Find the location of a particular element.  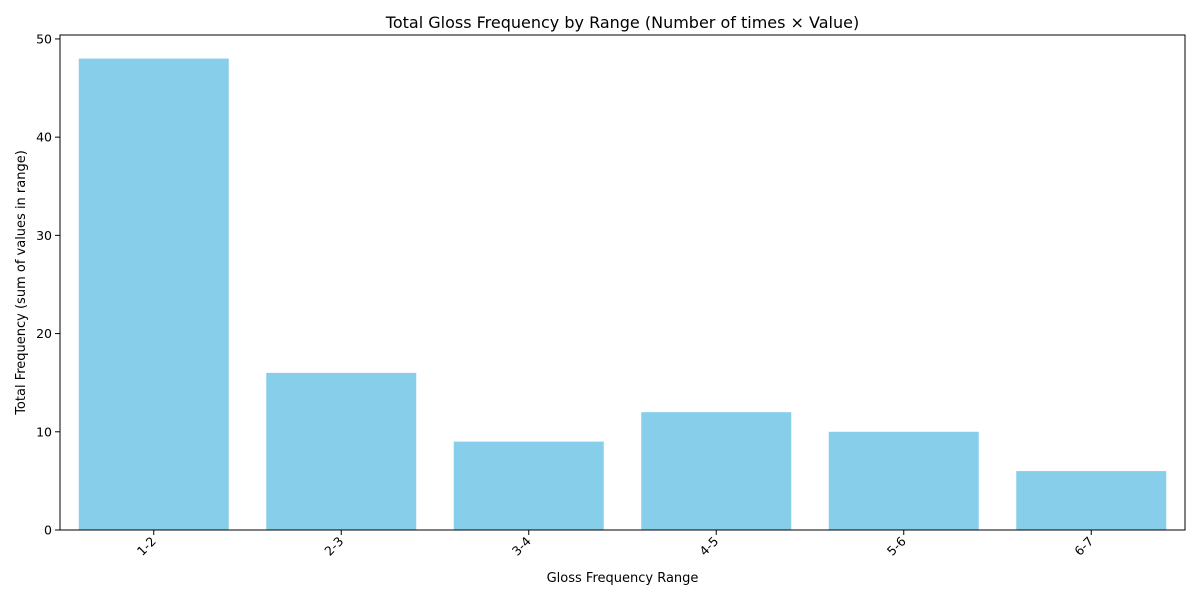

y-tick-label: 30 is located at coordinates (44, 235).